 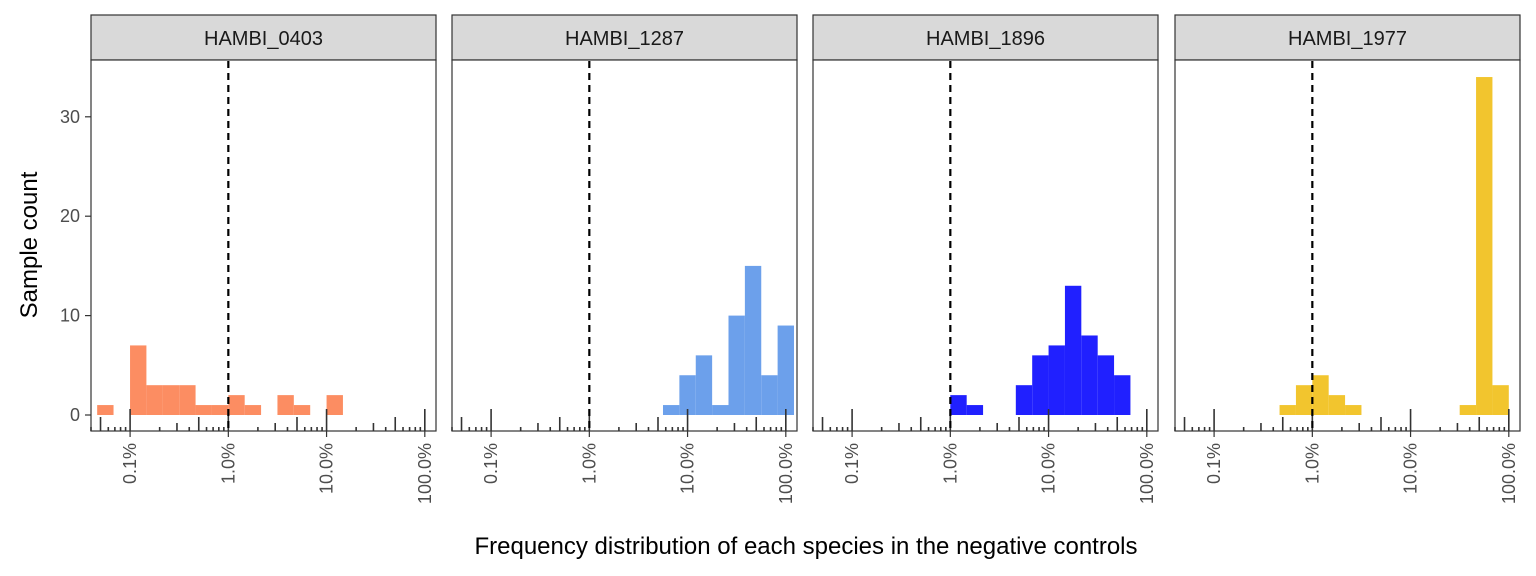 I want to click on y-tick-label: 10, so click(x=70, y=316).